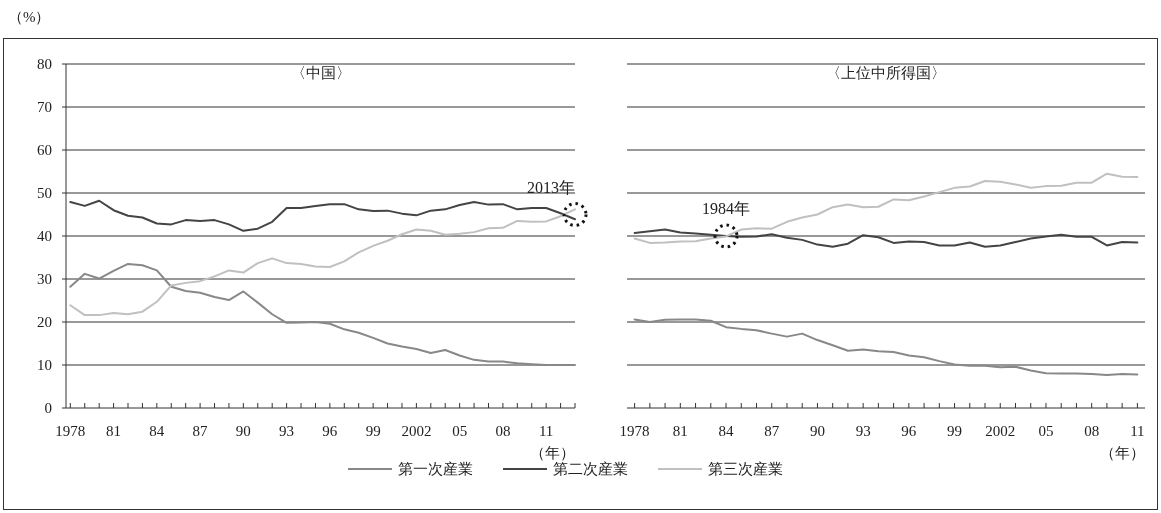  What do you see at coordinates (44, 365) in the screenshot?
I see `y-tick-label: 10` at bounding box center [44, 365].